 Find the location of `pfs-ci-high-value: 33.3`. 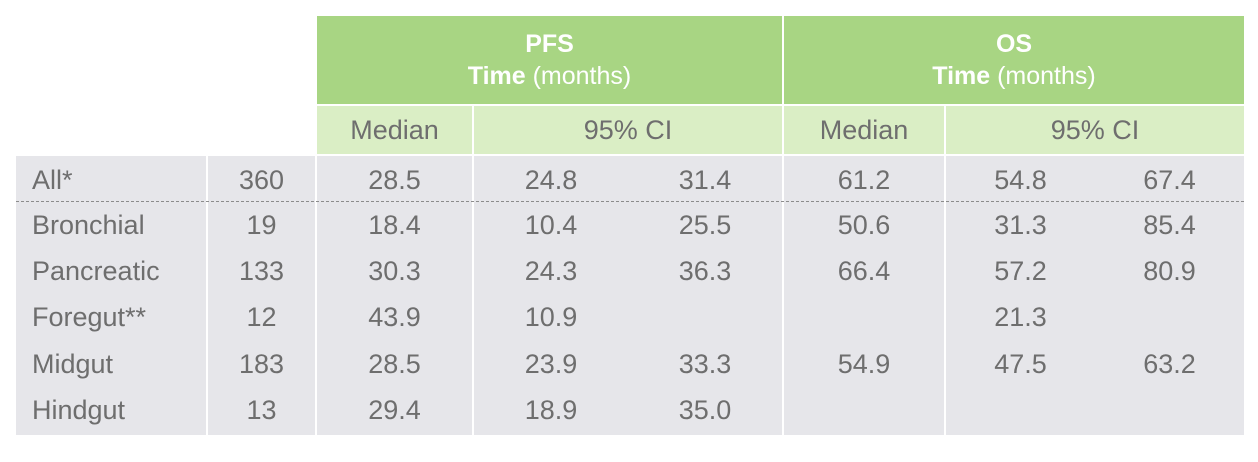

pfs-ci-high-value: 33.3 is located at coordinates (705, 363).